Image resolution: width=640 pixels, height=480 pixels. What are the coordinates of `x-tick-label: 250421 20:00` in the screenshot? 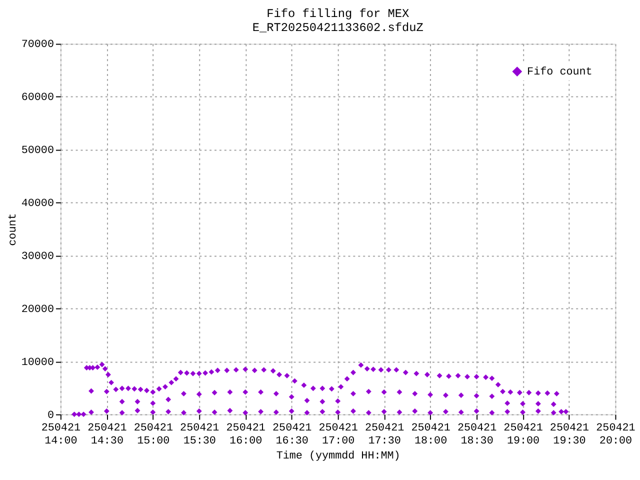 It's located at (616, 435).